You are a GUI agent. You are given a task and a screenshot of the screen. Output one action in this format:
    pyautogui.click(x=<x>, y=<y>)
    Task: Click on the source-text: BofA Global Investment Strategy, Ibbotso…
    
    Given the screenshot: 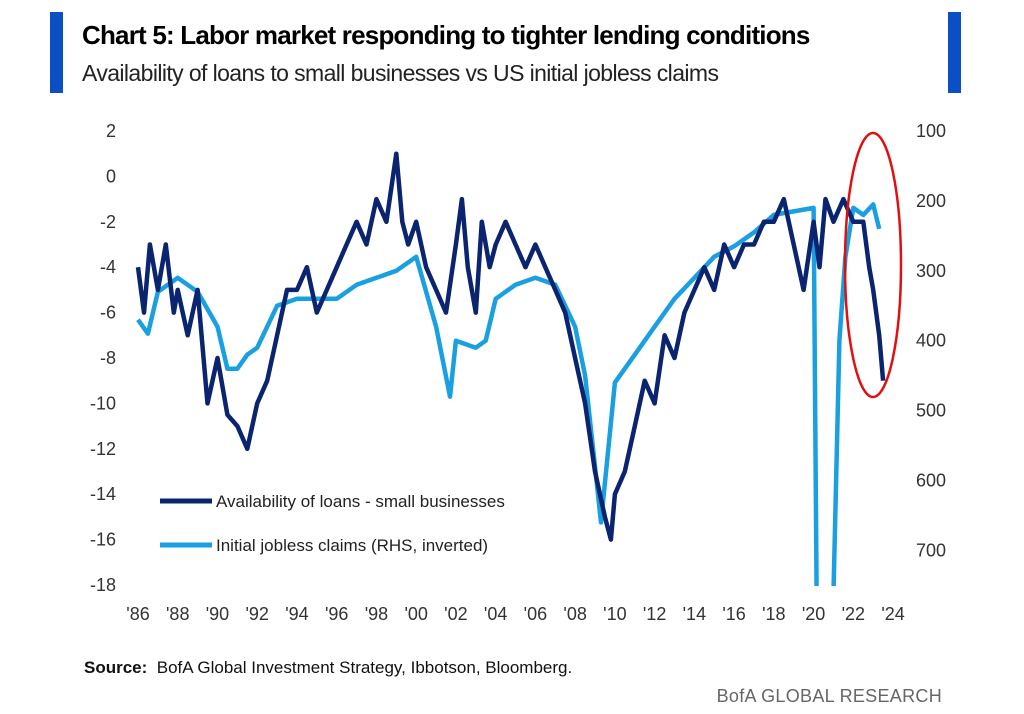 What is the action you would take?
    pyautogui.click(x=364, y=667)
    